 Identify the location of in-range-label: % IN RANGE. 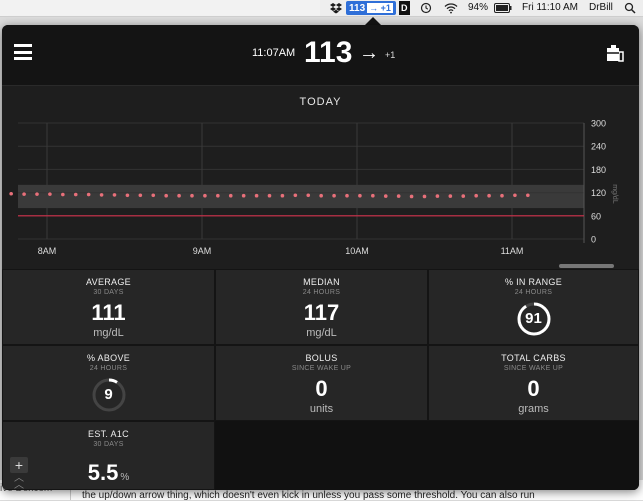
(533, 282).